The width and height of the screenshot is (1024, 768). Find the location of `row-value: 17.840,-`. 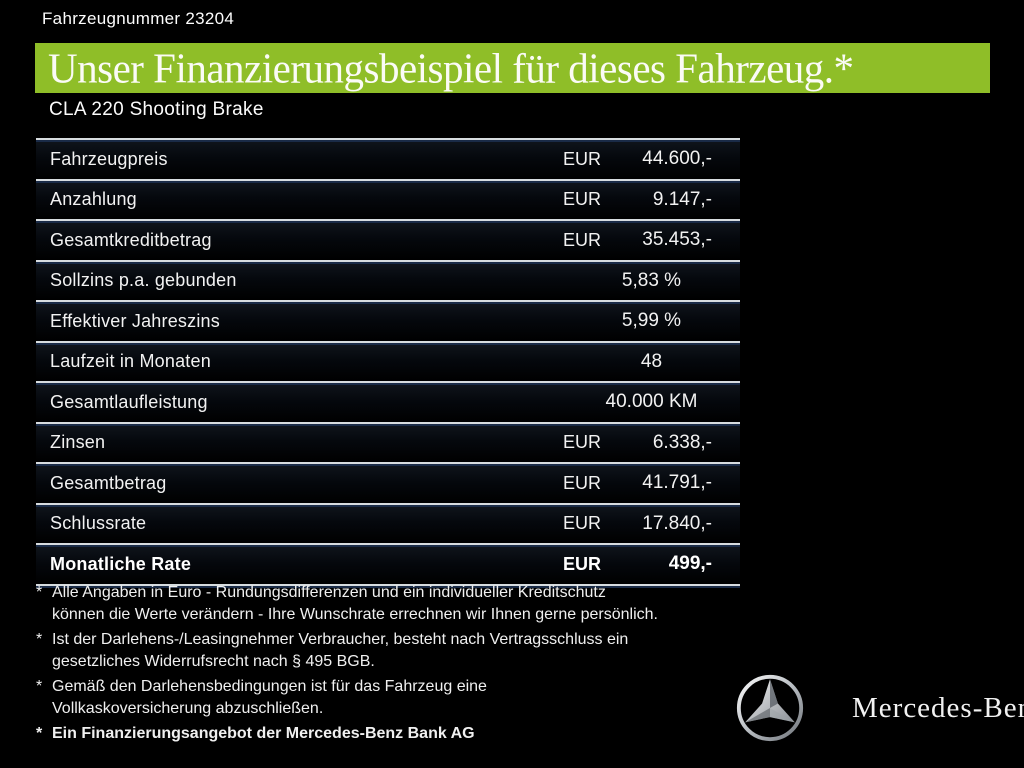

row-value: 17.840,- is located at coordinates (677, 523).